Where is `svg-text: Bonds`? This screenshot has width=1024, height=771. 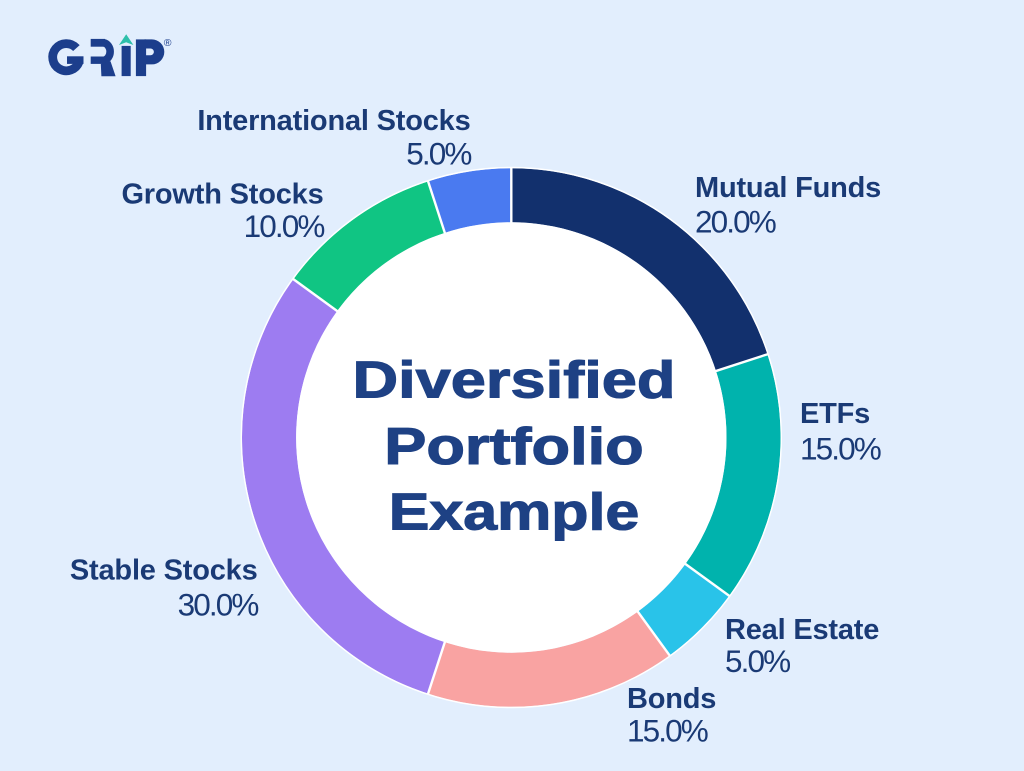 svg-text: Bonds is located at coordinates (671, 699).